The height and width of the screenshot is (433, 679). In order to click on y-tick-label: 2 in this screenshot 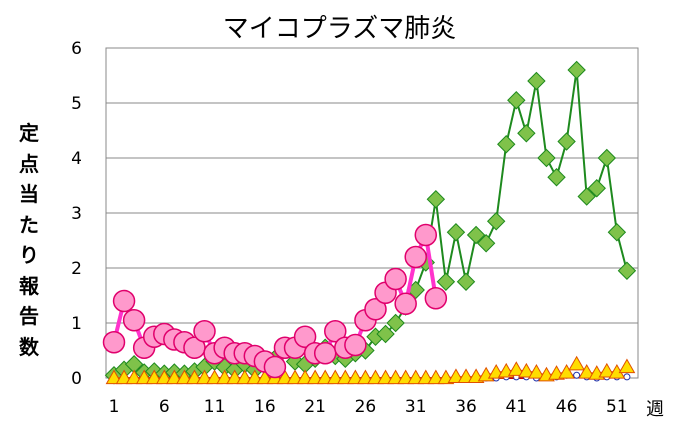, I will do `click(76, 269)`.